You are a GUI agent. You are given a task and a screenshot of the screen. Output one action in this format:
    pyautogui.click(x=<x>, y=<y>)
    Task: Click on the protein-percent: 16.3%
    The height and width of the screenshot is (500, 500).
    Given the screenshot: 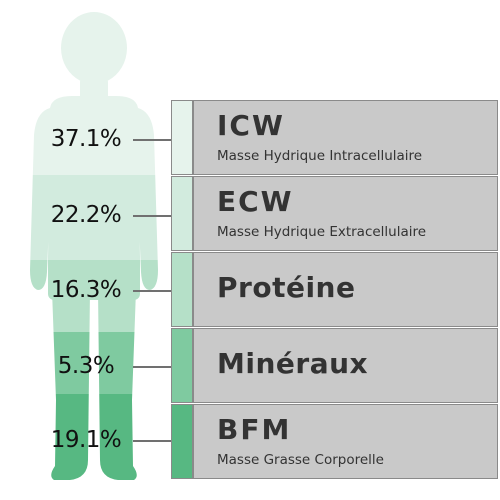 What is the action you would take?
    pyautogui.click(x=86, y=290)
    